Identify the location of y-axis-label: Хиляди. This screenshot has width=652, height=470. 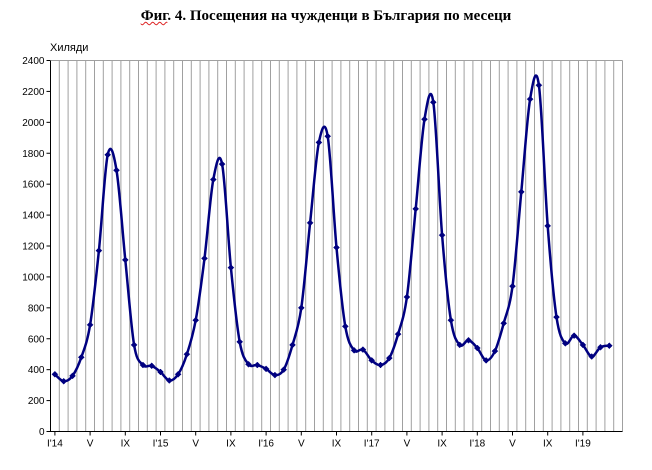
(69, 48).